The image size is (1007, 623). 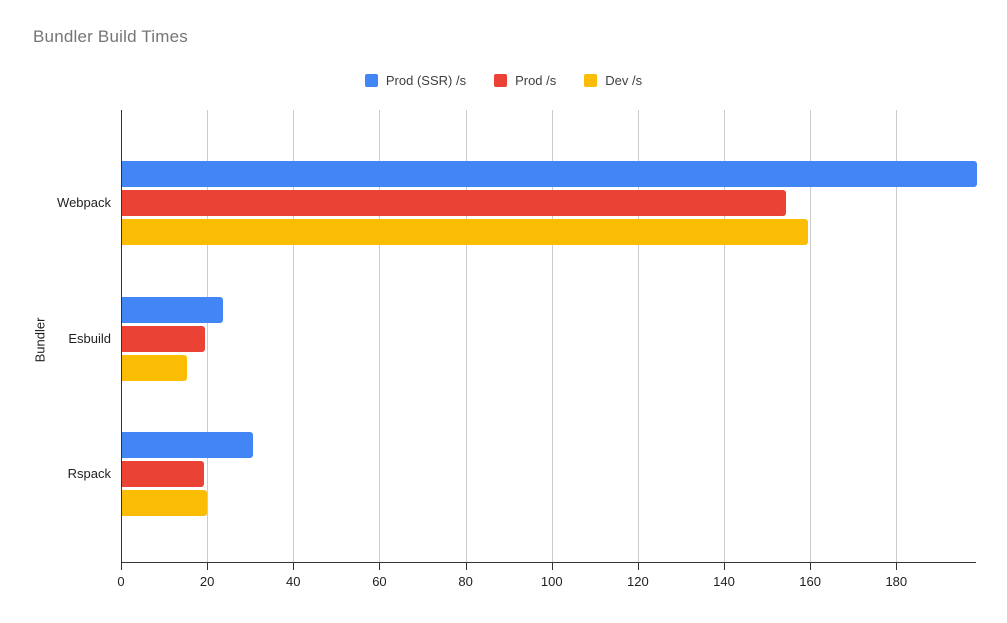 I want to click on bar-group-webpack, so click(x=549, y=203).